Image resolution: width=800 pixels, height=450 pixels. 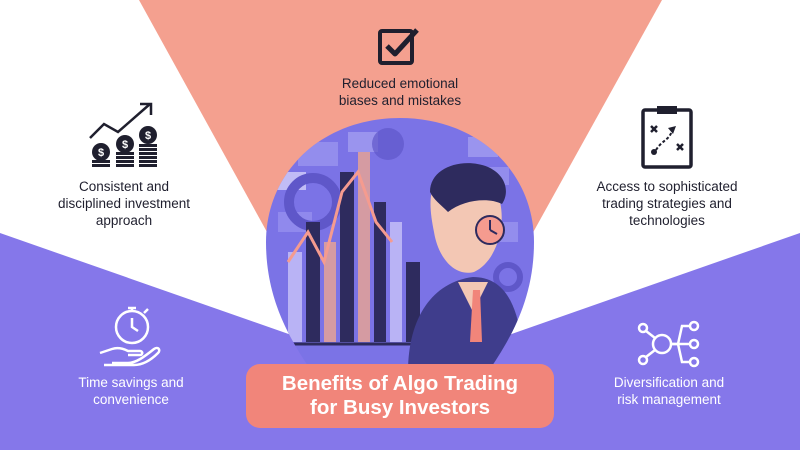 What do you see at coordinates (398, 46) in the screenshot?
I see `checkbox-icon` at bounding box center [398, 46].